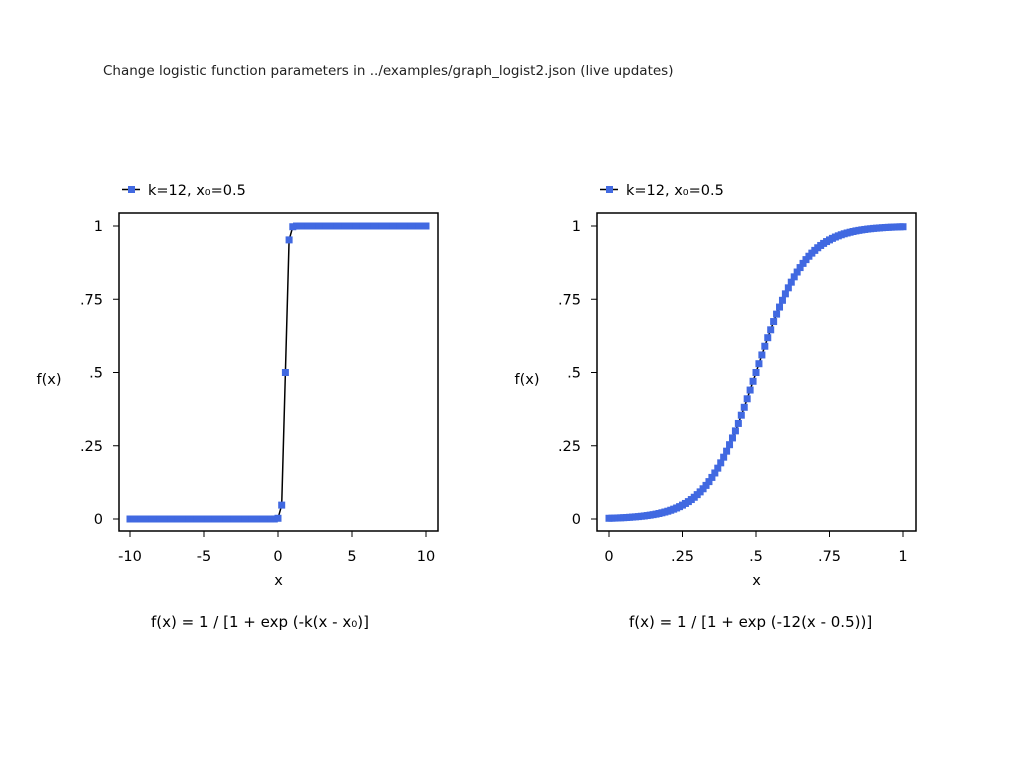  I want to click on chart-left-ylabel: f(x), so click(49, 380).